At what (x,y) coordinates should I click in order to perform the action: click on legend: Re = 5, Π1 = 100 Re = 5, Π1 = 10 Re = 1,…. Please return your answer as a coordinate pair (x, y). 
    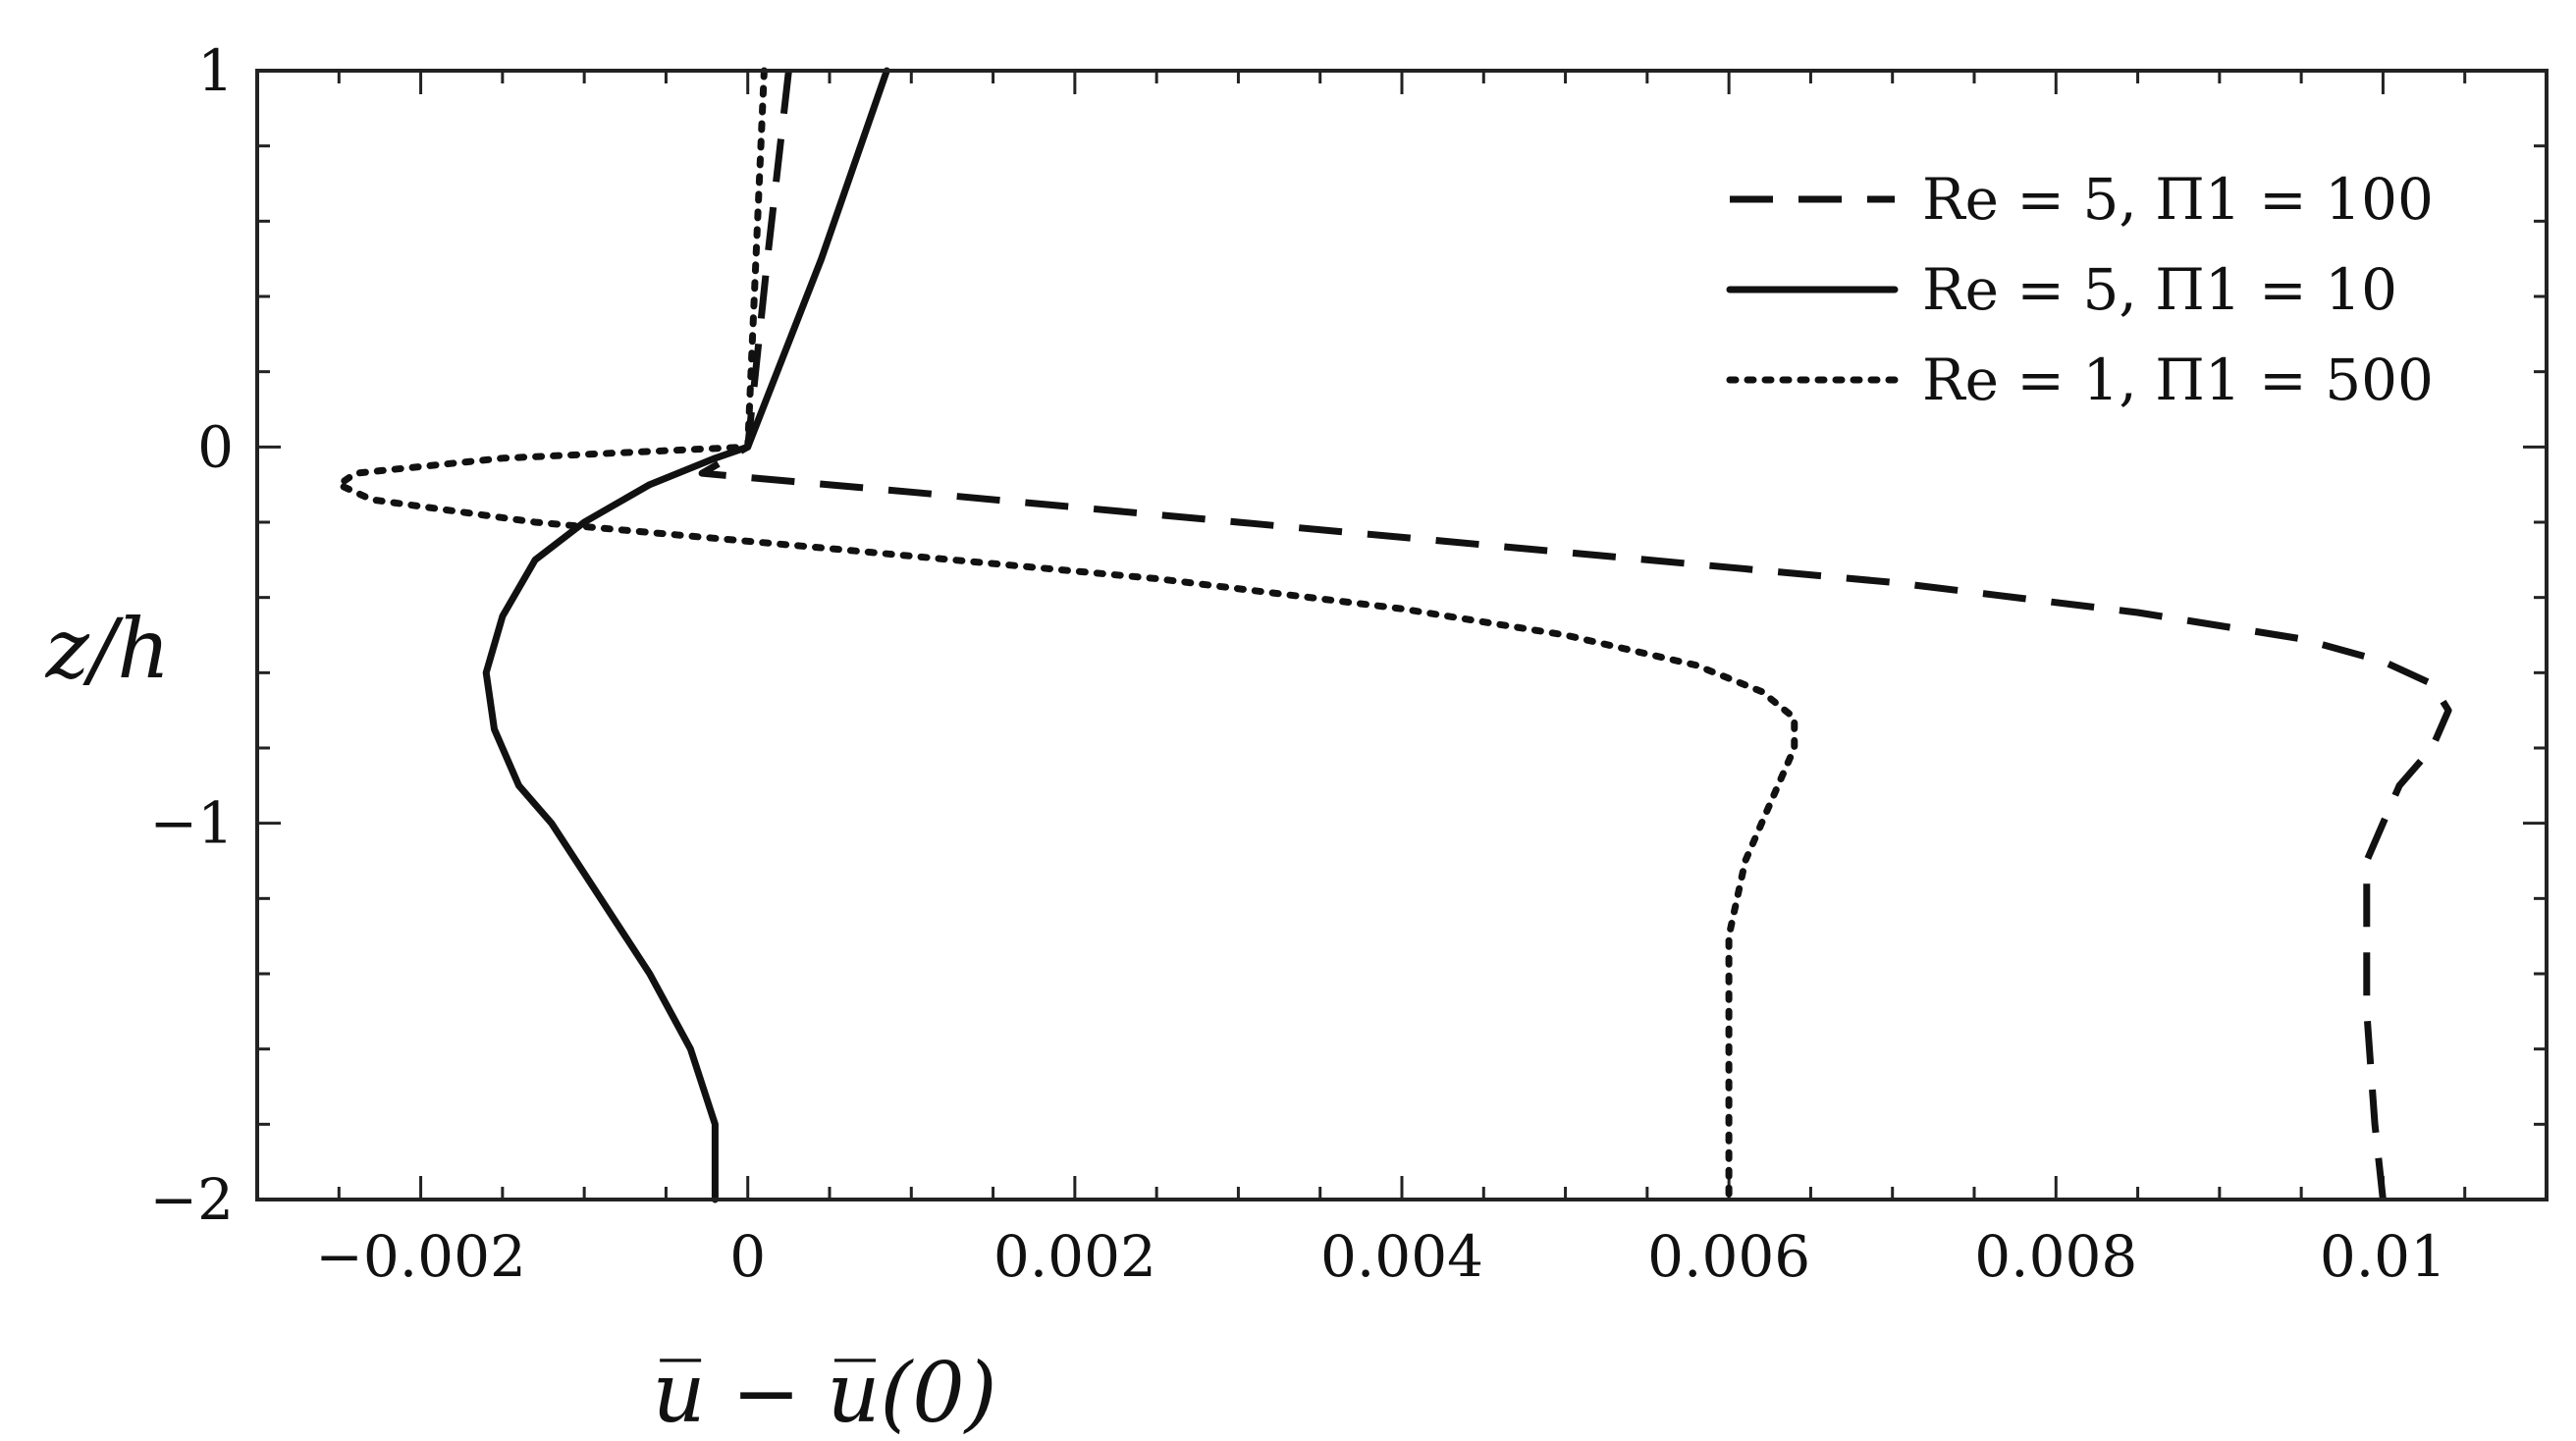
    Looking at the image, I should click on (2080, 289).